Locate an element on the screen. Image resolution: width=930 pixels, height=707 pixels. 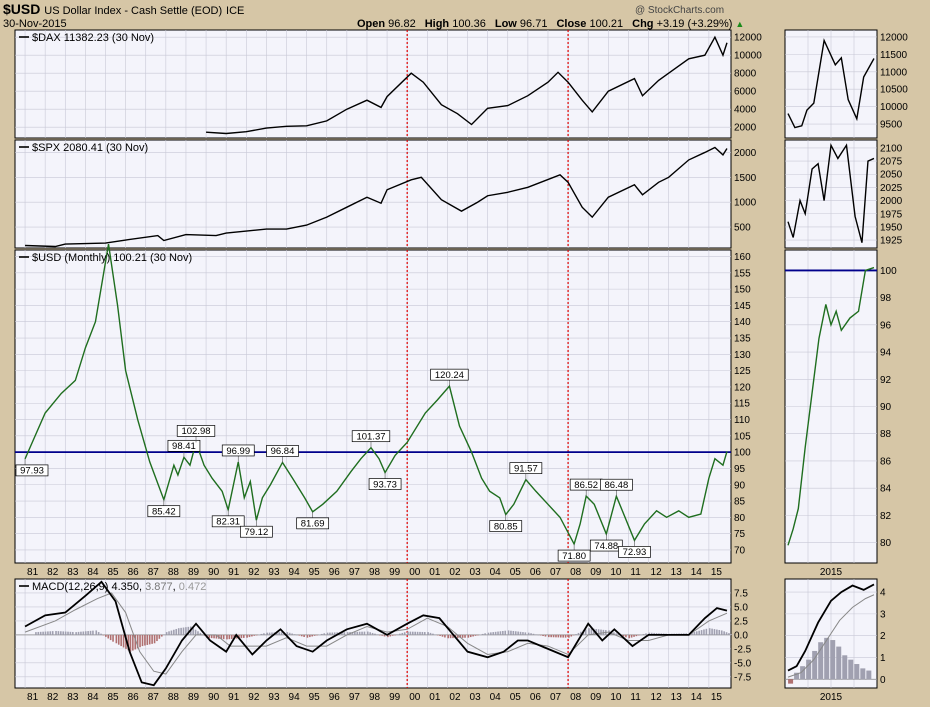
y-tick-label: 1500 is located at coordinates (745, 178).